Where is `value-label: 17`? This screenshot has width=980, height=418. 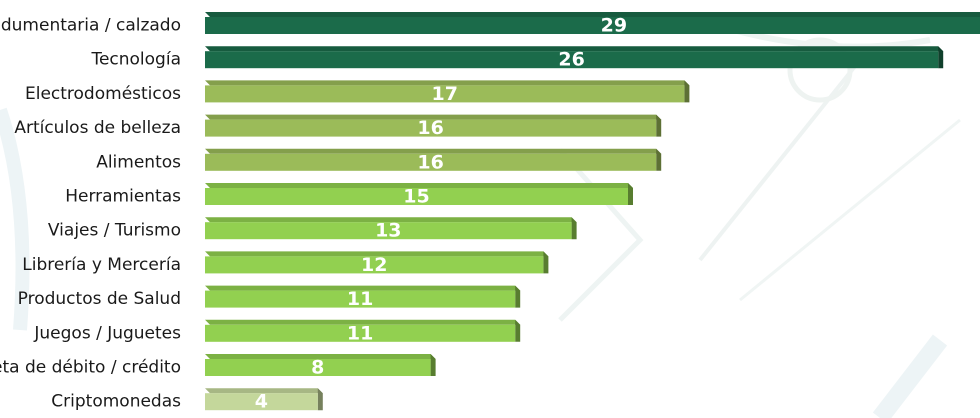 value-label: 17 is located at coordinates (444, 94).